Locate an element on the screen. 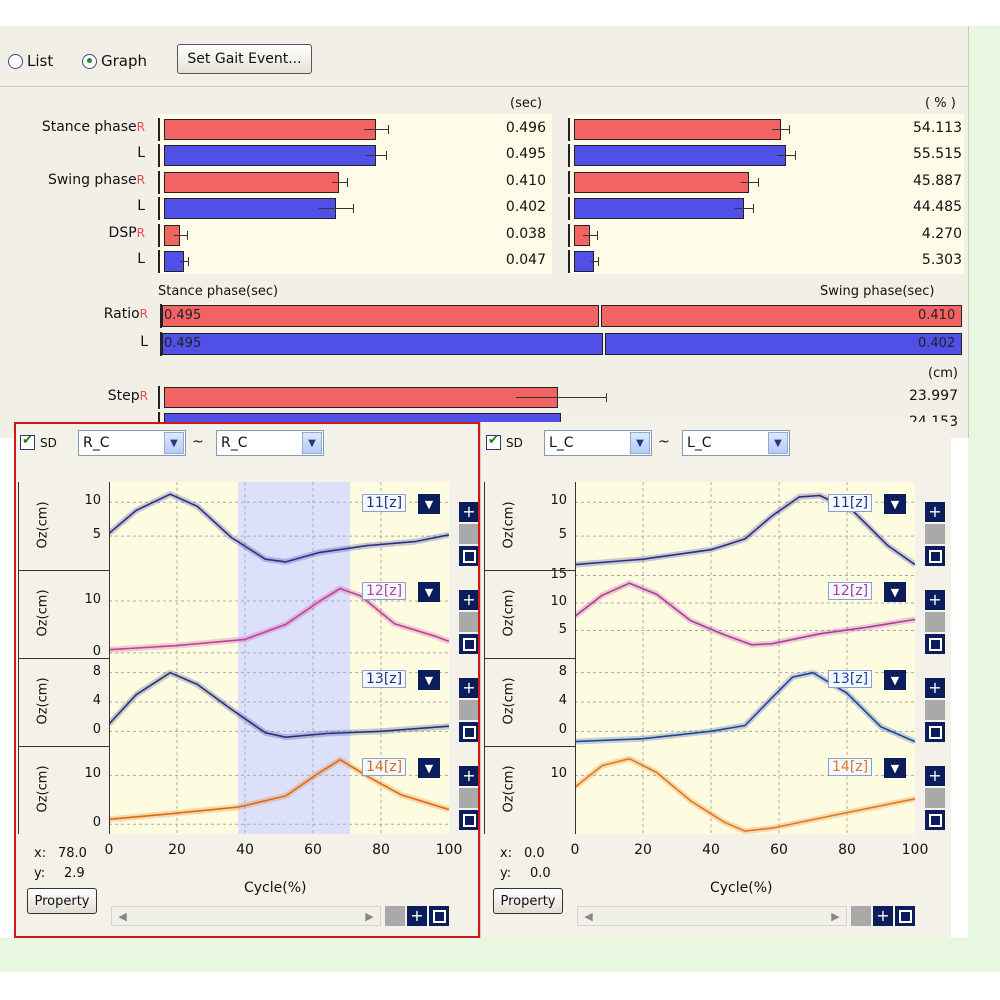 Image resolution: width=1000 pixels, height=1000 pixels. left-graph-plot-1-spacer-button is located at coordinates (469, 622).